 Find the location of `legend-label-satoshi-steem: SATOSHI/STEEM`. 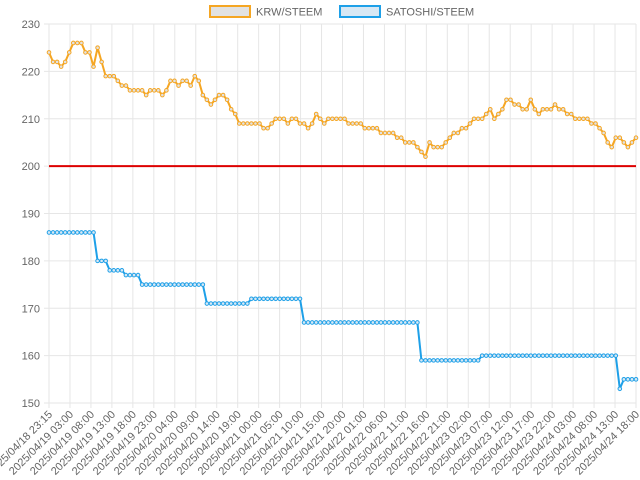

legend-label-satoshi-steem: SATOSHI/STEEM is located at coordinates (430, 13).